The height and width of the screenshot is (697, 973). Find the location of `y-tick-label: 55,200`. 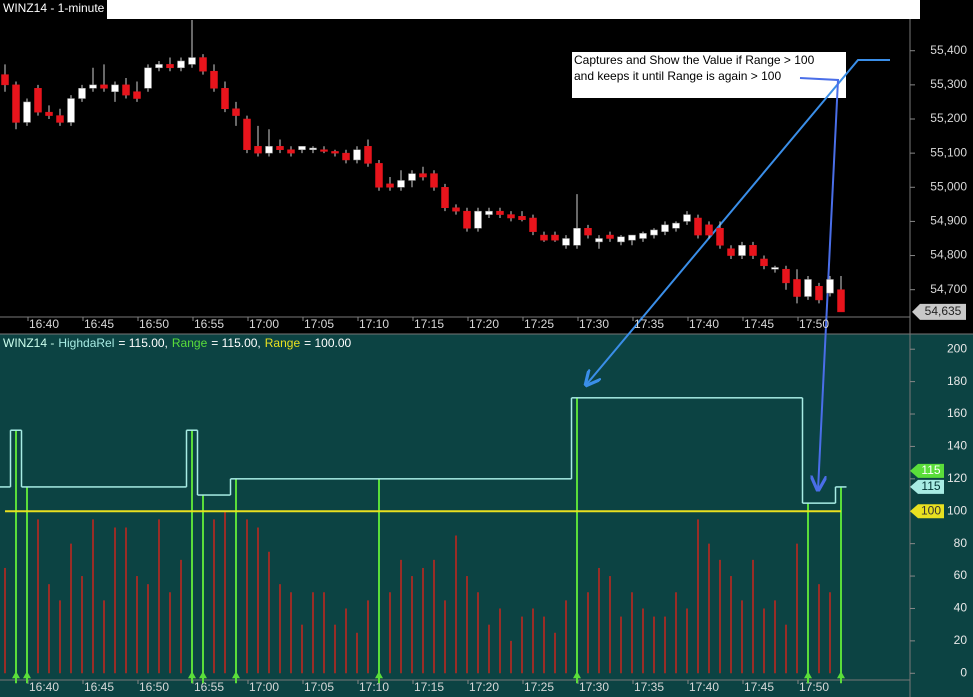

y-tick-label: 55,200 is located at coordinates (948, 118).